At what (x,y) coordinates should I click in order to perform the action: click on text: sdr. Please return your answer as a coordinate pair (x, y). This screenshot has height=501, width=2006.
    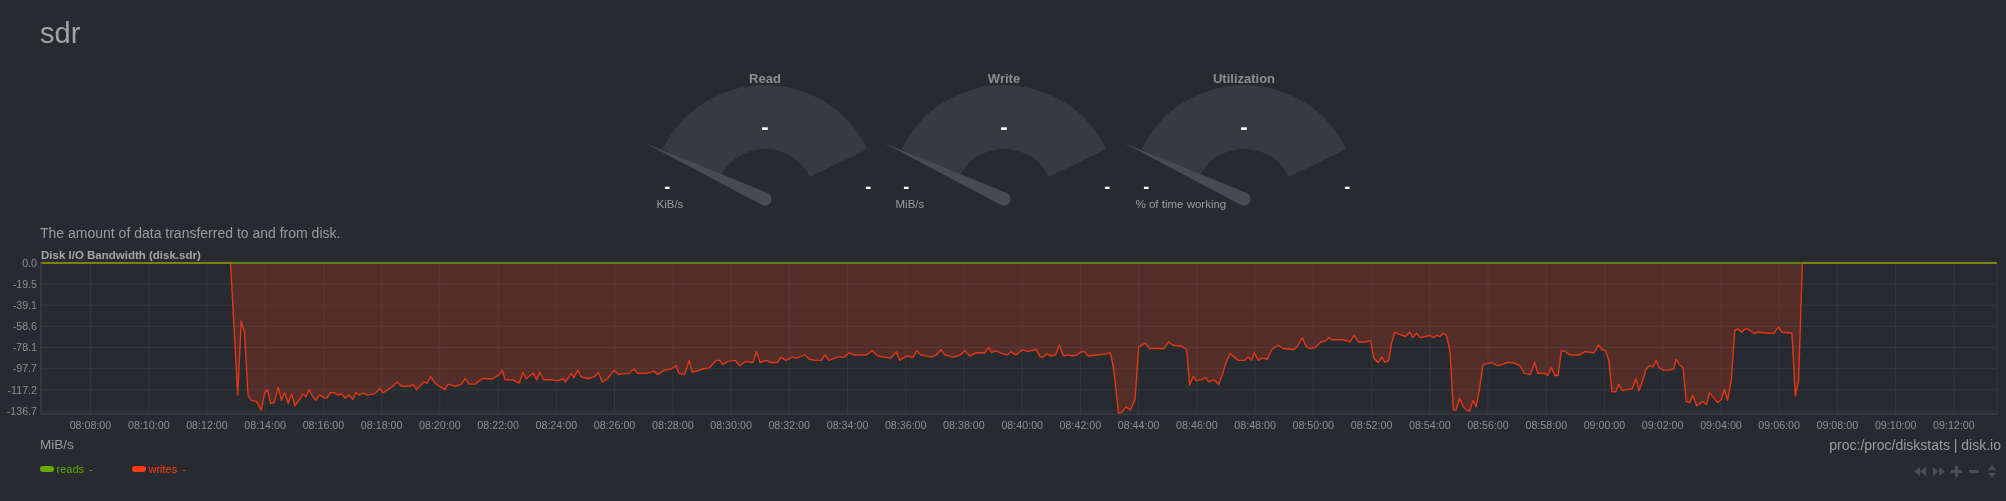
    Looking at the image, I should click on (60, 33).